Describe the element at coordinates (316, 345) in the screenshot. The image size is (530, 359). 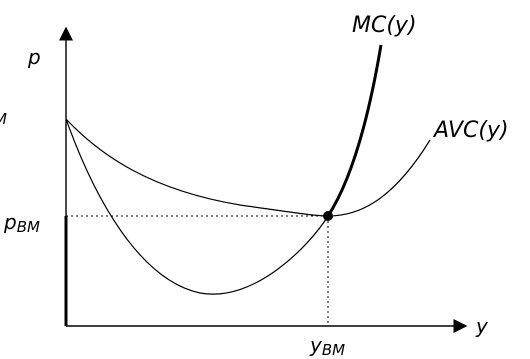
I see `quantity-label-main: y` at that location.